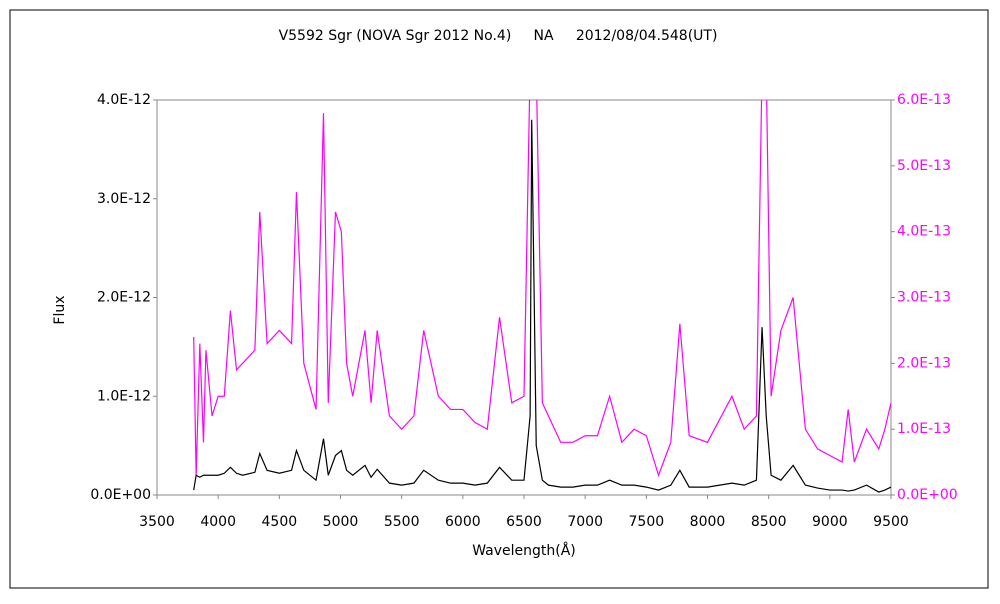  I want to click on y2-tick-label: 6.0E-13, so click(924, 100).